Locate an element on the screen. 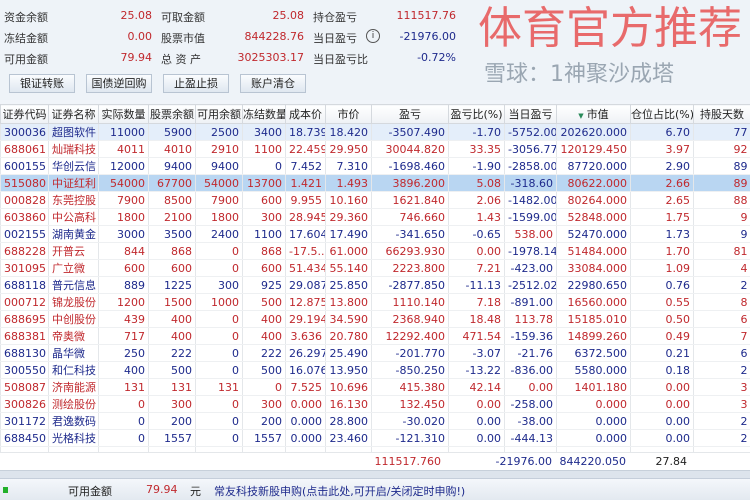 The width and height of the screenshot is (750, 500). cell-cost-price: 9.955 is located at coordinates (305, 200).